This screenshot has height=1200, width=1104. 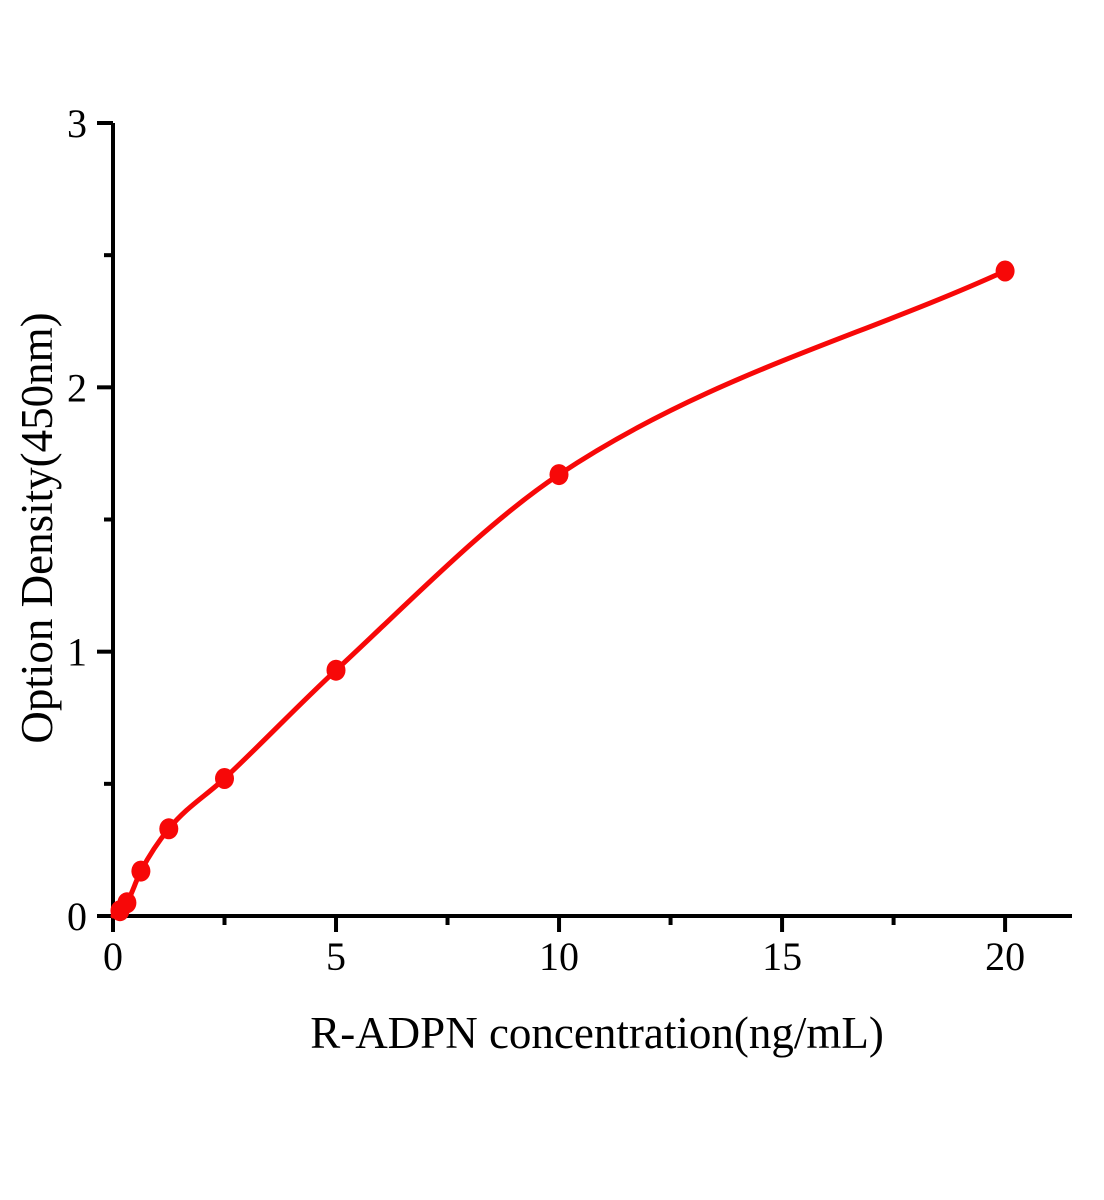 I want to click on x-tick-label: 20, so click(x=1005, y=956).